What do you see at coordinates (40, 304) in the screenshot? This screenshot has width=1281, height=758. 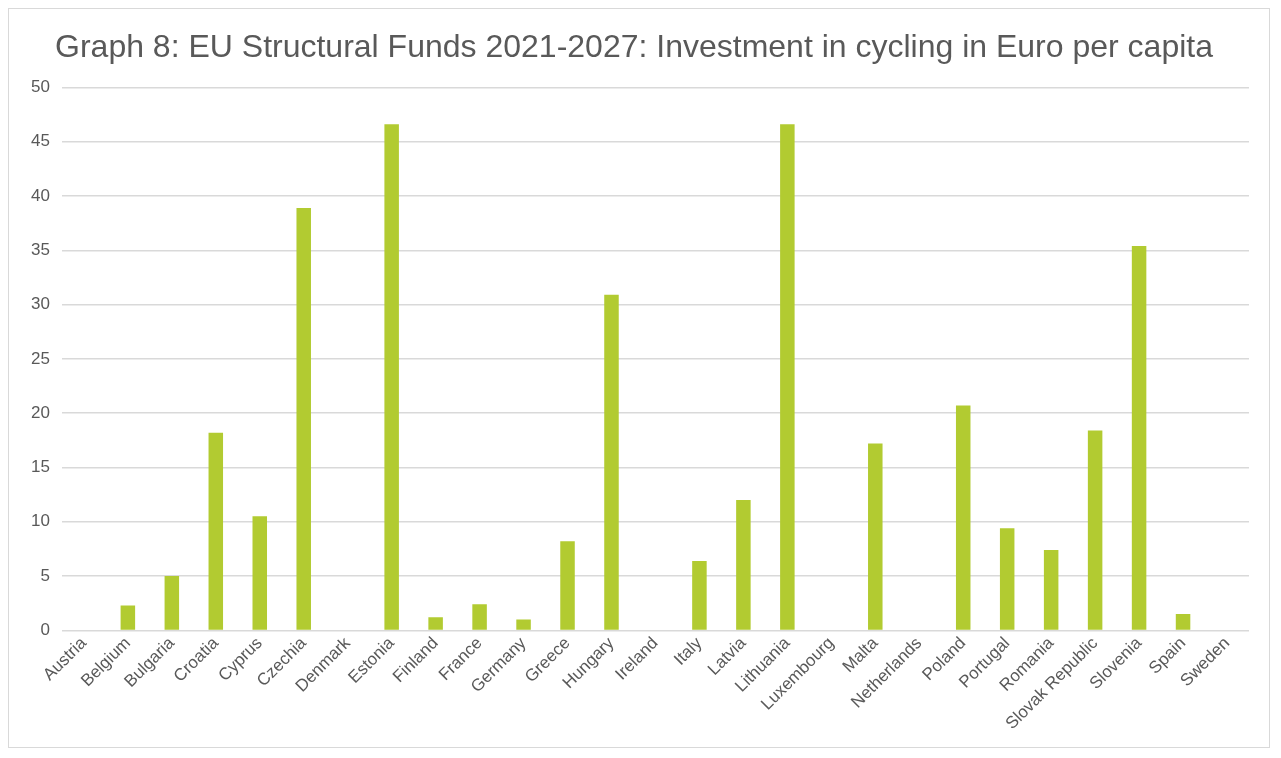 I see `y-tick-label: 30` at bounding box center [40, 304].